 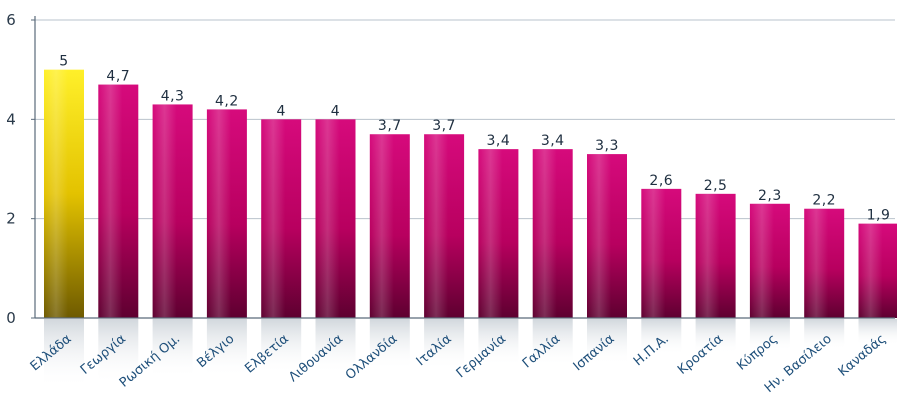 I want to click on y-tick-label: 0, so click(x=11, y=318).